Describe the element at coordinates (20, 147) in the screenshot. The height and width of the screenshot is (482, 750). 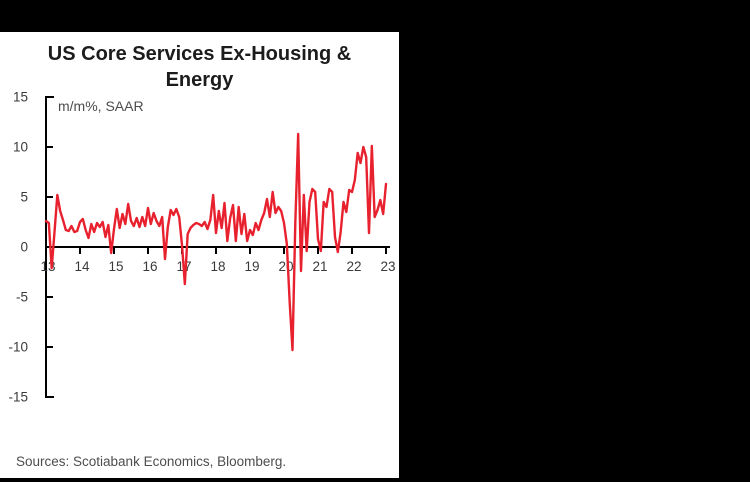
I see `y-tick-label: 10` at that location.